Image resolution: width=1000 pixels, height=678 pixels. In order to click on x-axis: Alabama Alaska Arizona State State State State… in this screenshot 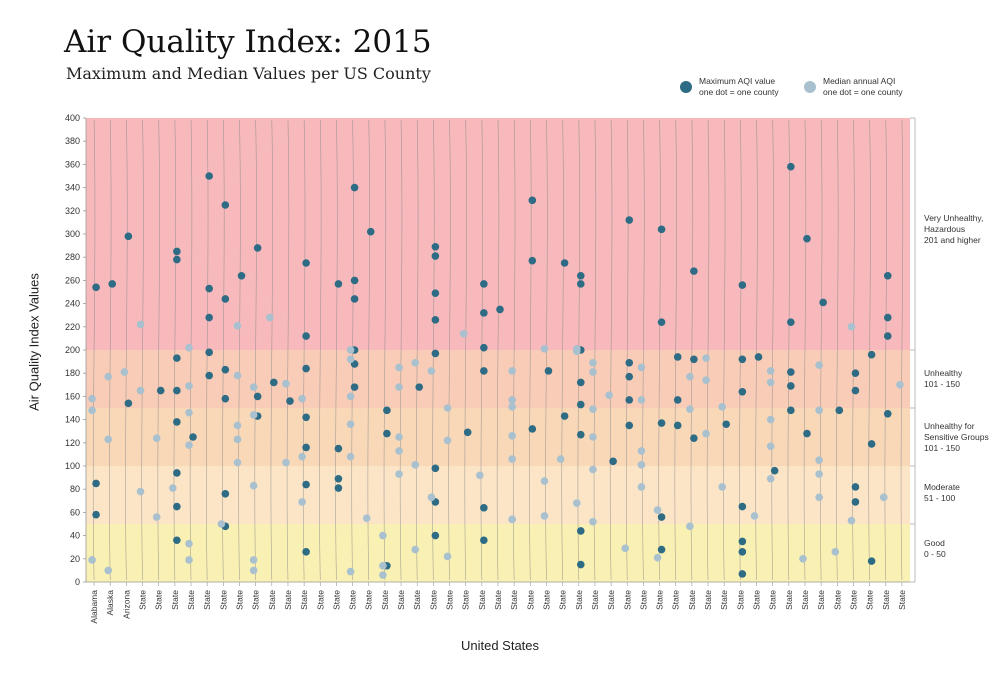, I will do `click(498, 602)`.